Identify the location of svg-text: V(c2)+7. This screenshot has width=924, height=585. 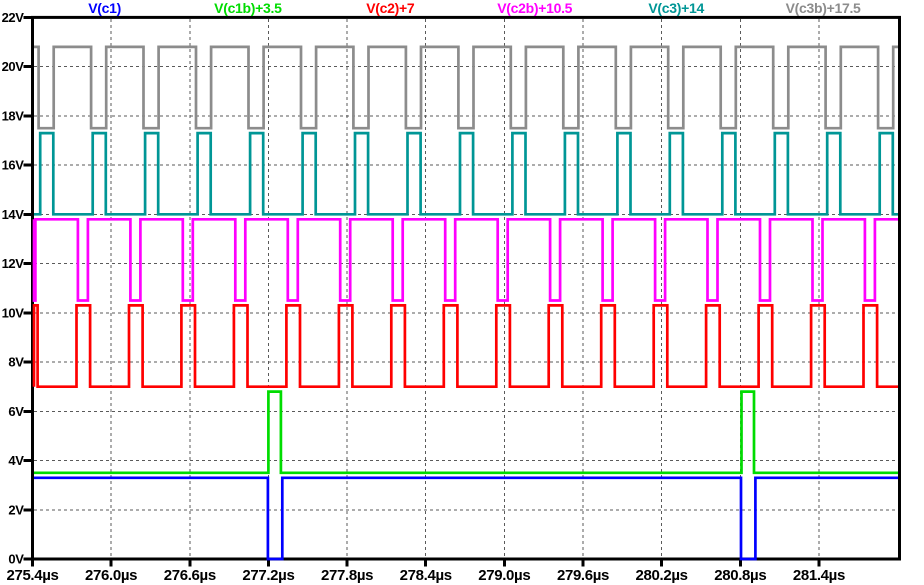
(390, 8).